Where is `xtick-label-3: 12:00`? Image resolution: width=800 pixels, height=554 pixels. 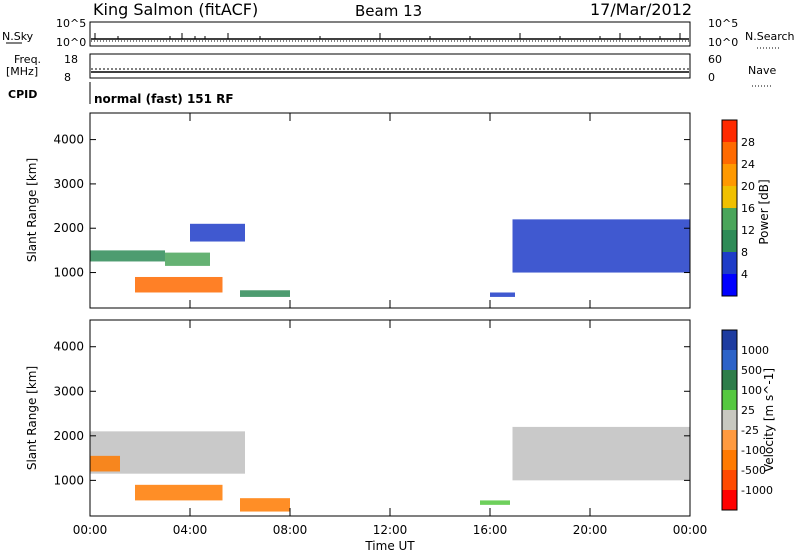
xtick-label-3: 12:00 is located at coordinates (390, 530).